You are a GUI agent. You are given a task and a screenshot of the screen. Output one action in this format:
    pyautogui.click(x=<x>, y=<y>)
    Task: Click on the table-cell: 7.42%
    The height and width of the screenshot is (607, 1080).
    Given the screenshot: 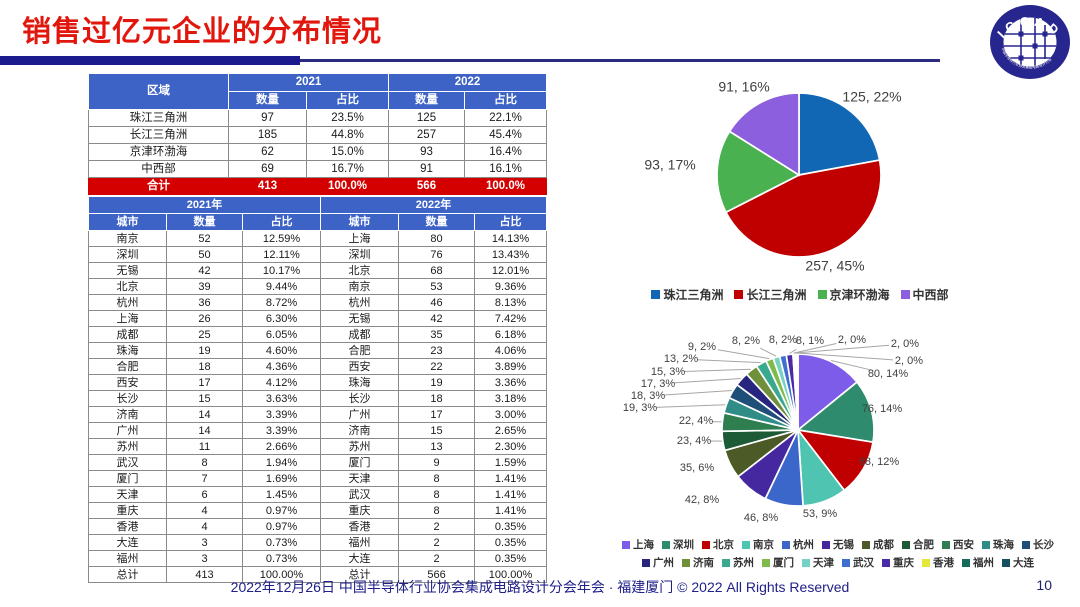 What is the action you would take?
    pyautogui.click(x=511, y=318)
    